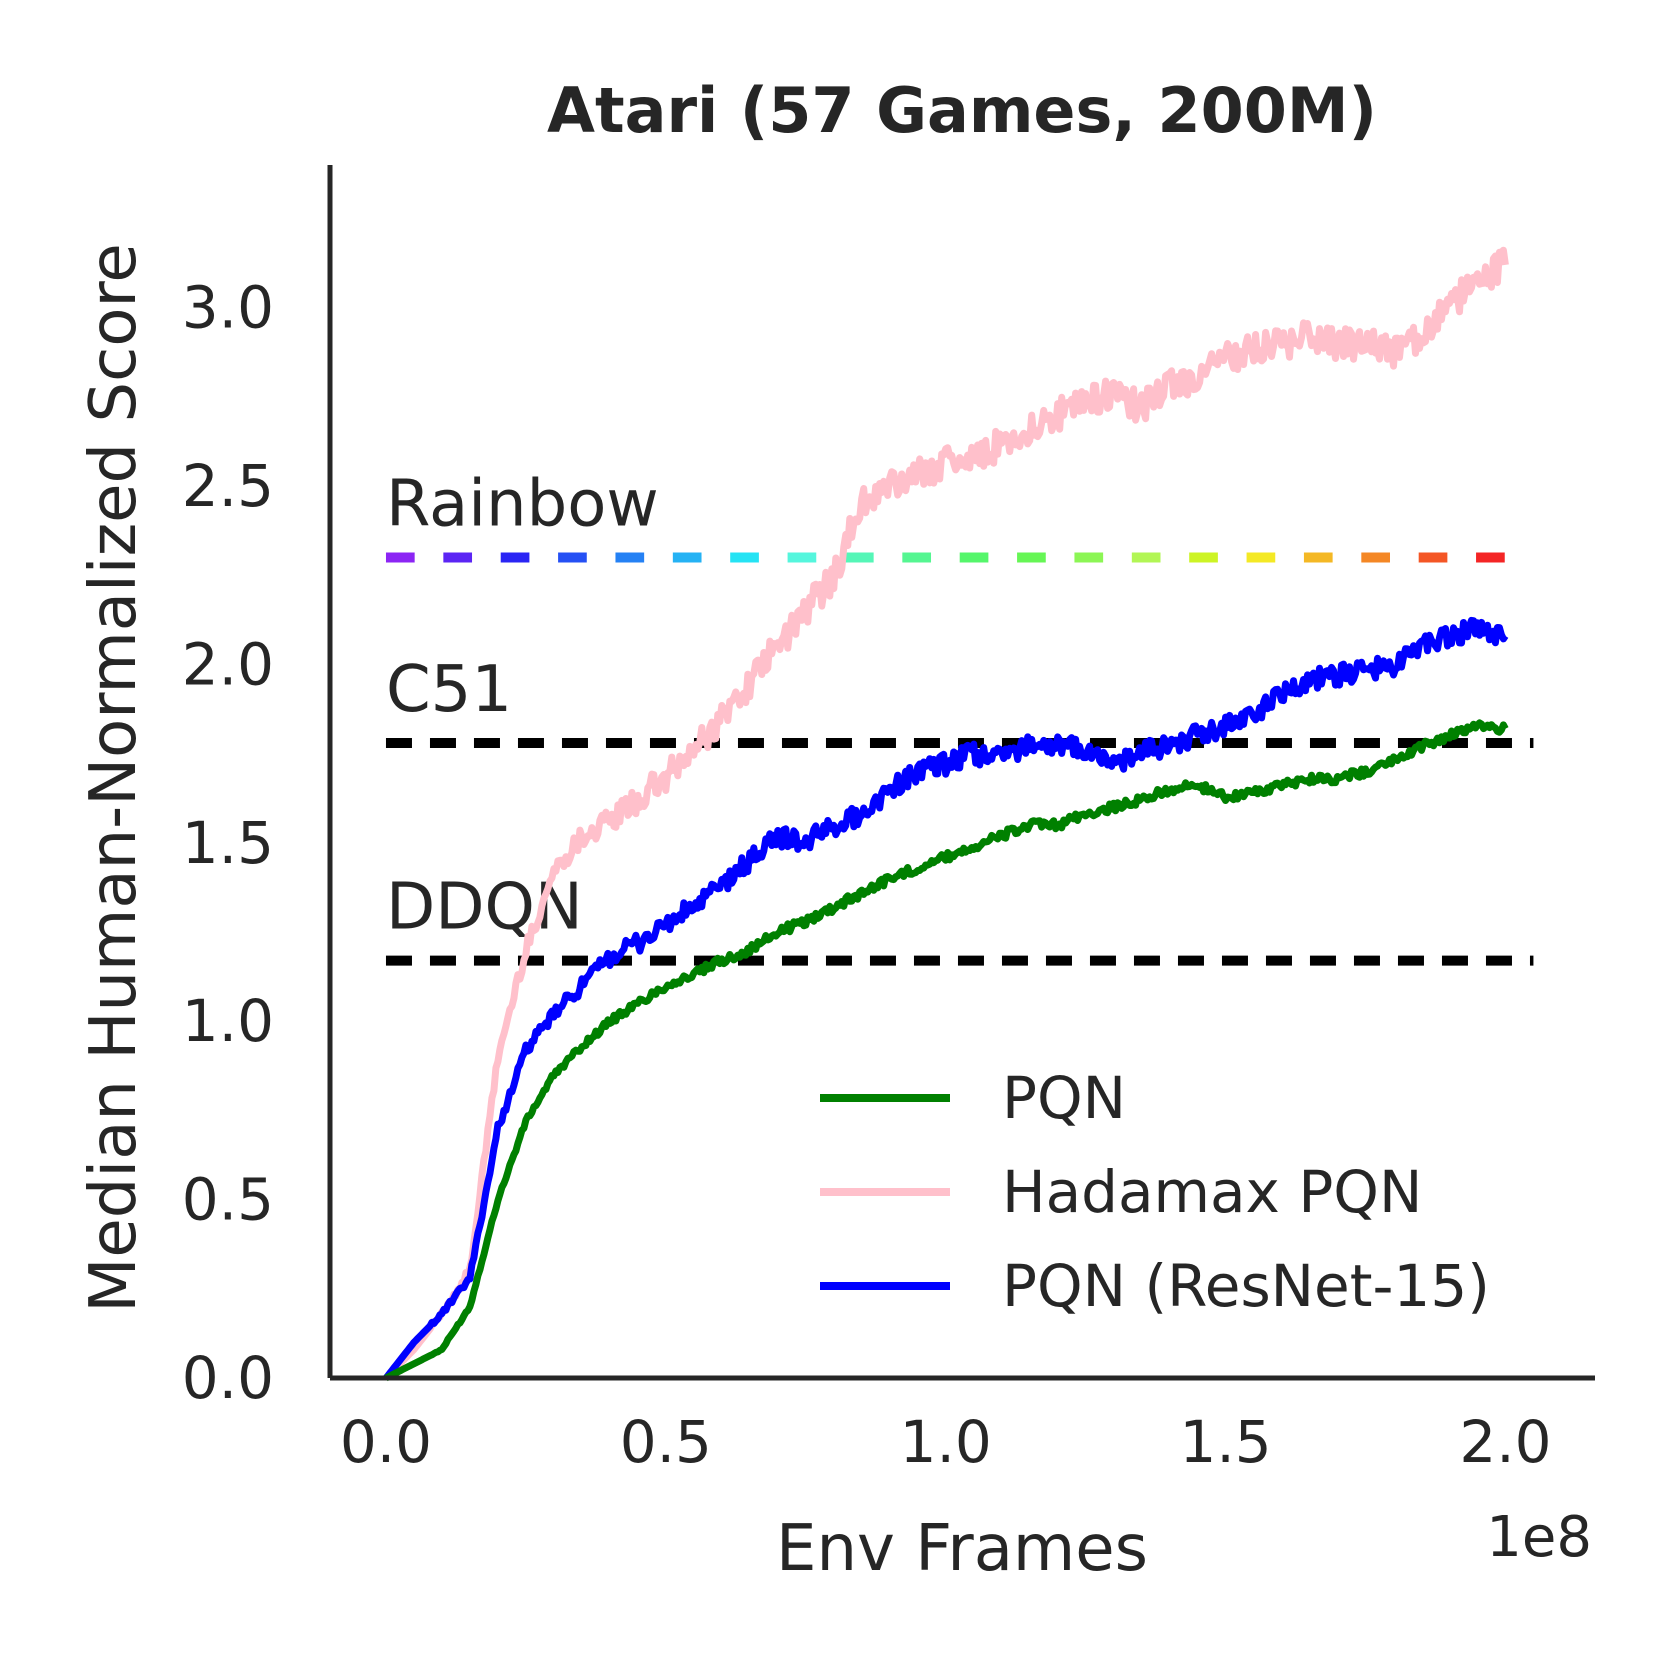  What do you see at coordinates (114, 778) in the screenshot?
I see `y-axis-label: Median Human-Normalized Score` at bounding box center [114, 778].